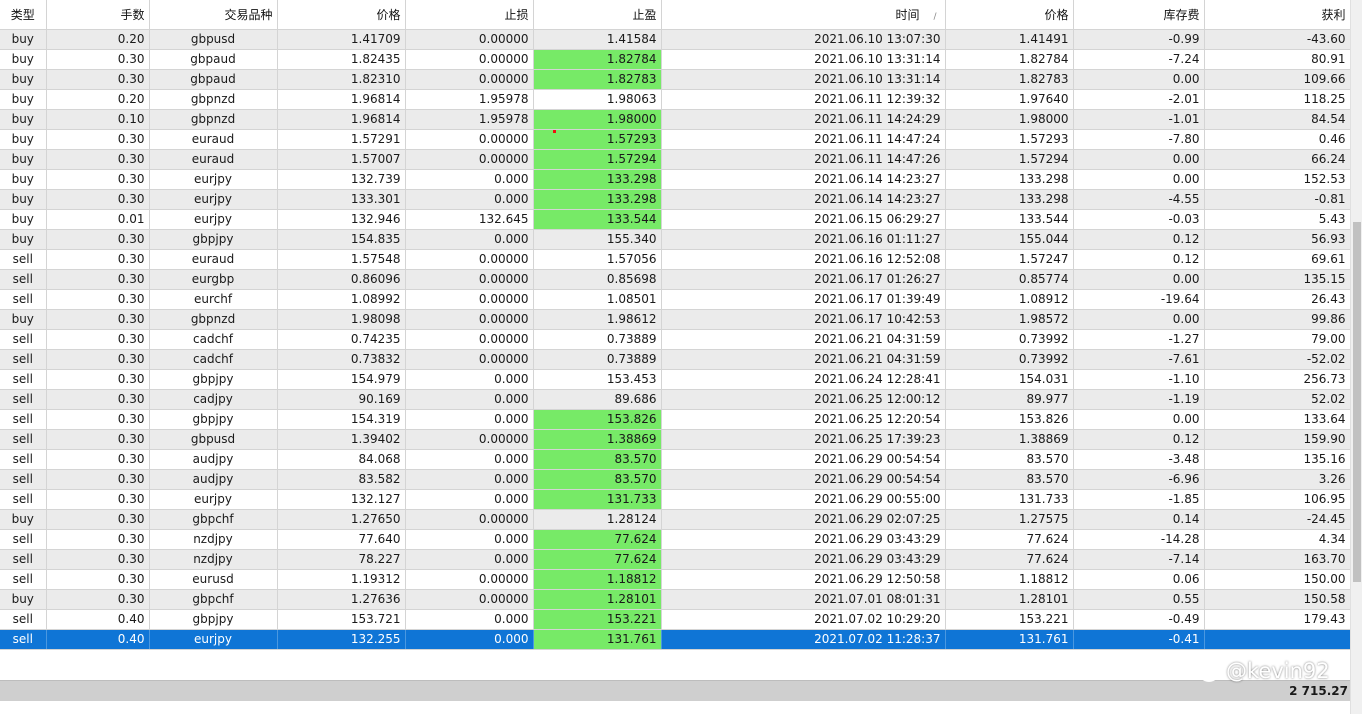  Describe the element at coordinates (1009, 15) in the screenshot. I see `column-header-close-price: 价格` at that location.